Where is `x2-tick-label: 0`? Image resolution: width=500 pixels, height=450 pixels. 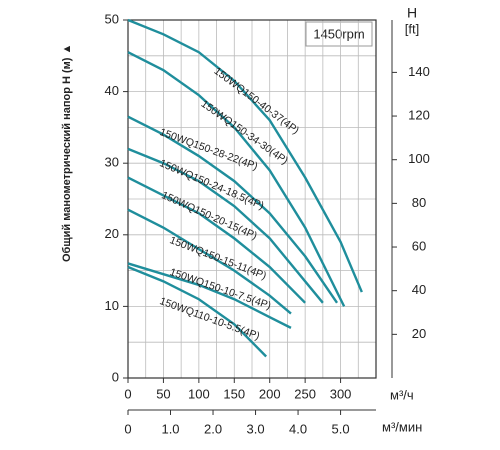 x2-tick-label: 0 is located at coordinates (127, 428).